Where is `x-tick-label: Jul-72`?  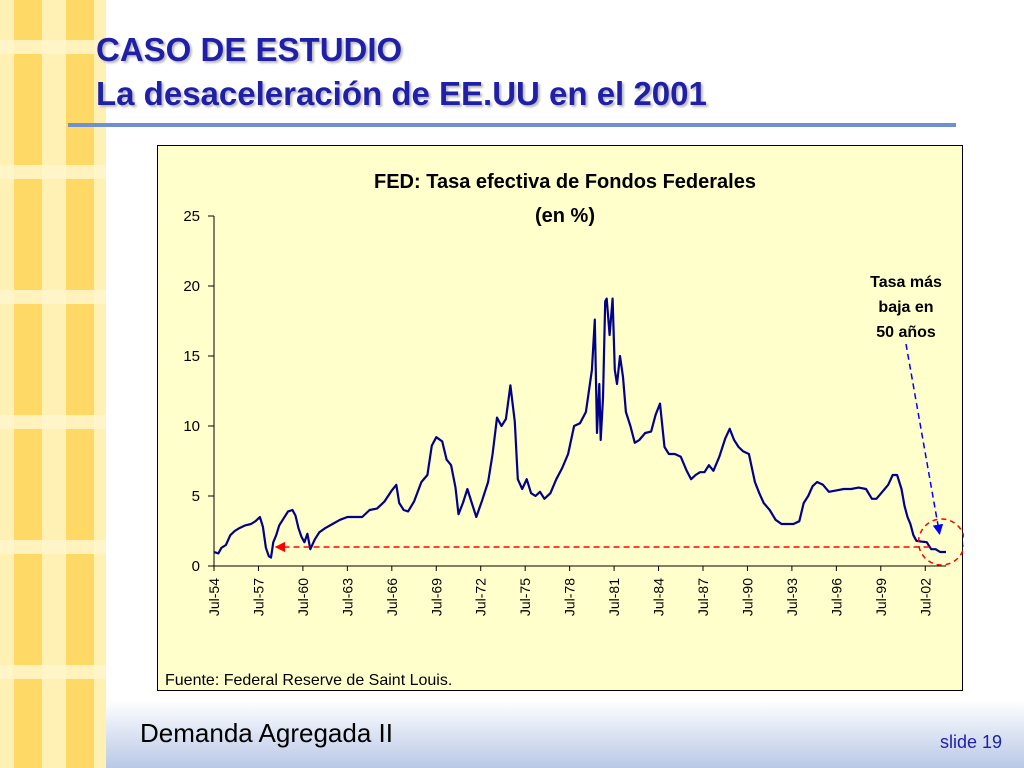 x-tick-label: Jul-72 is located at coordinates (481, 597).